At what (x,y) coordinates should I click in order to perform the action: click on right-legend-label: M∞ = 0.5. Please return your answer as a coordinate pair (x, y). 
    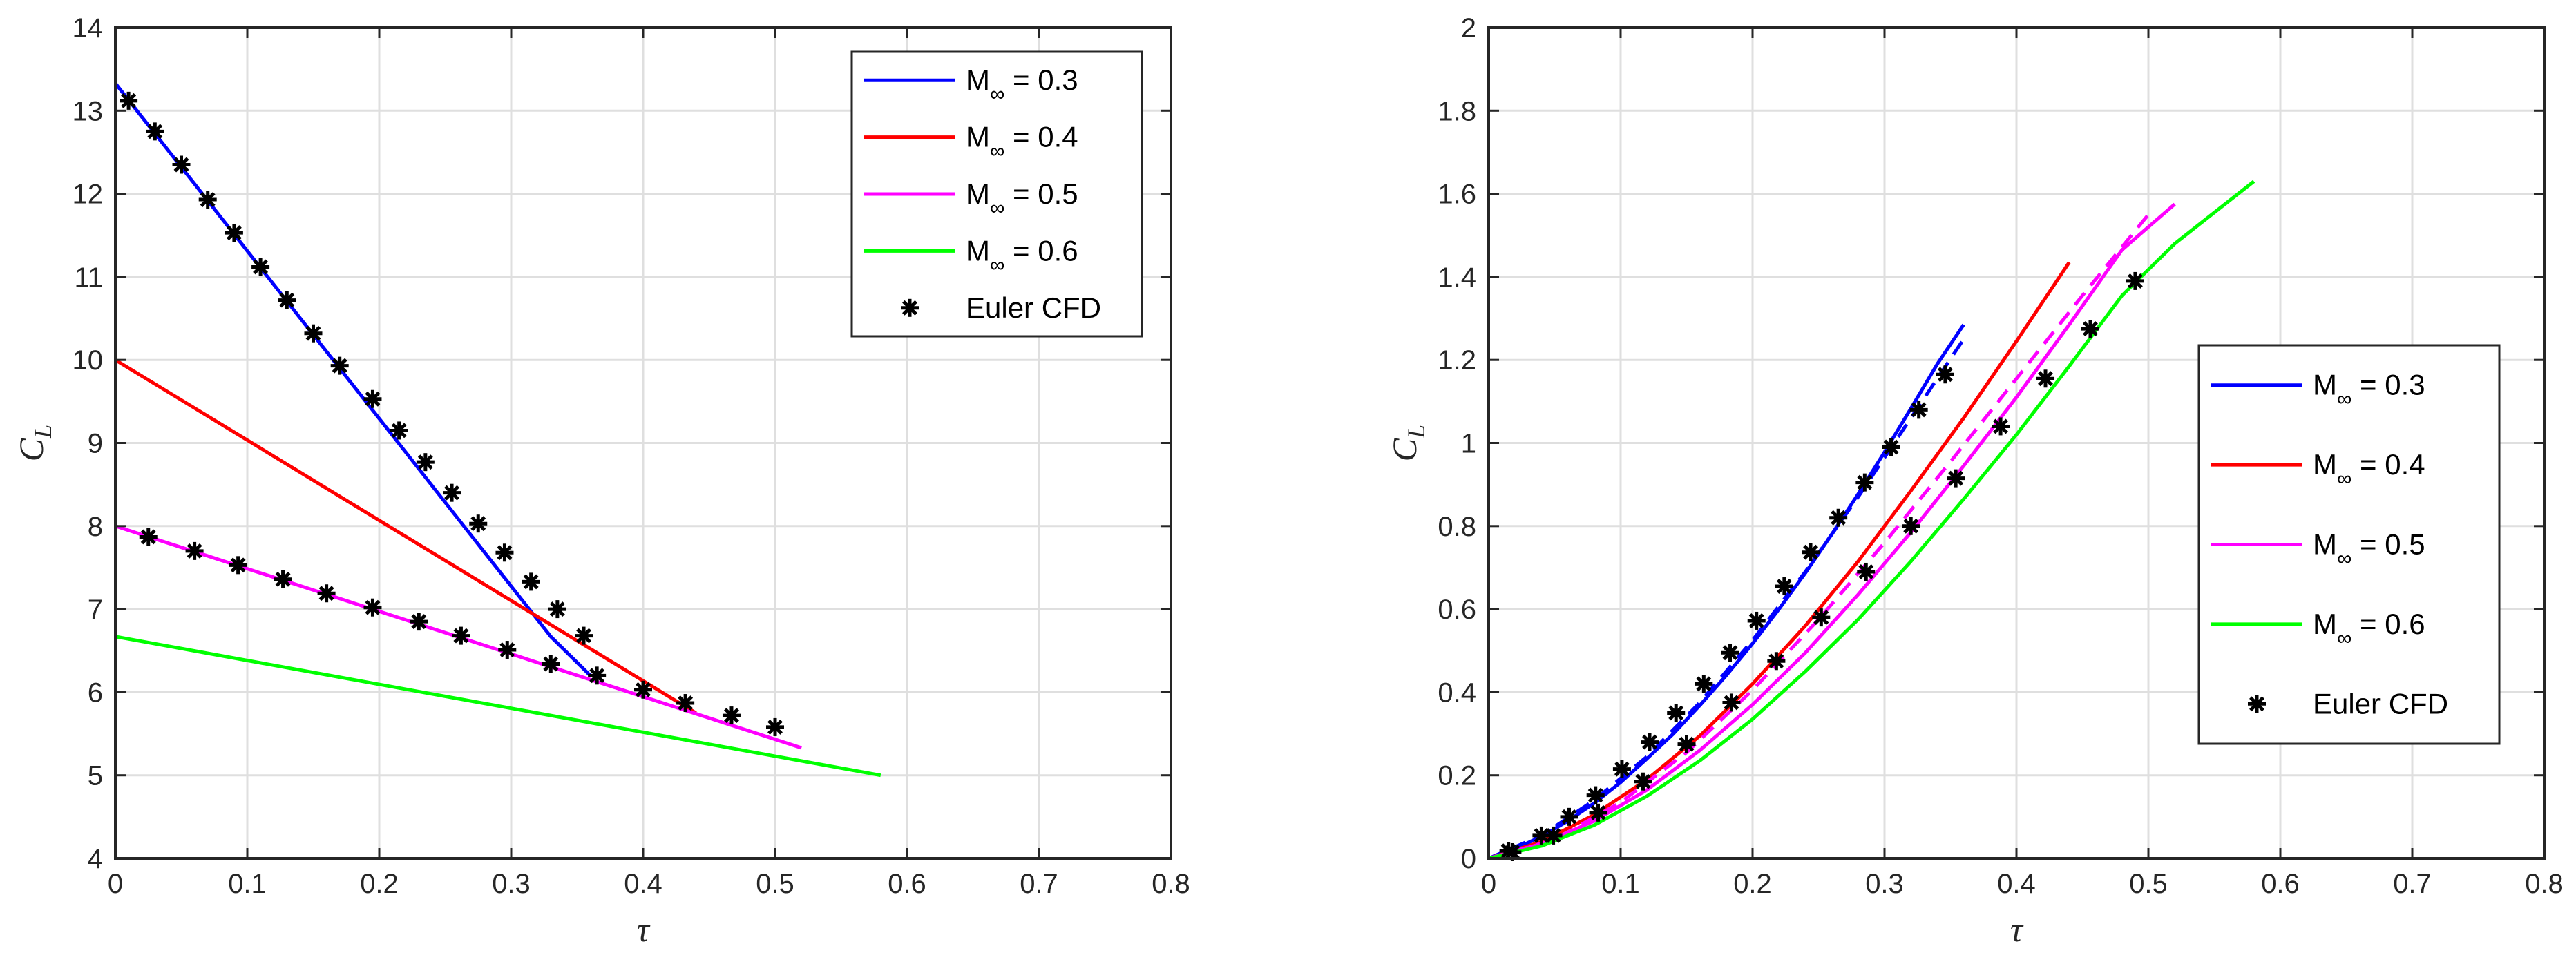
    Looking at the image, I should click on (2369, 549).